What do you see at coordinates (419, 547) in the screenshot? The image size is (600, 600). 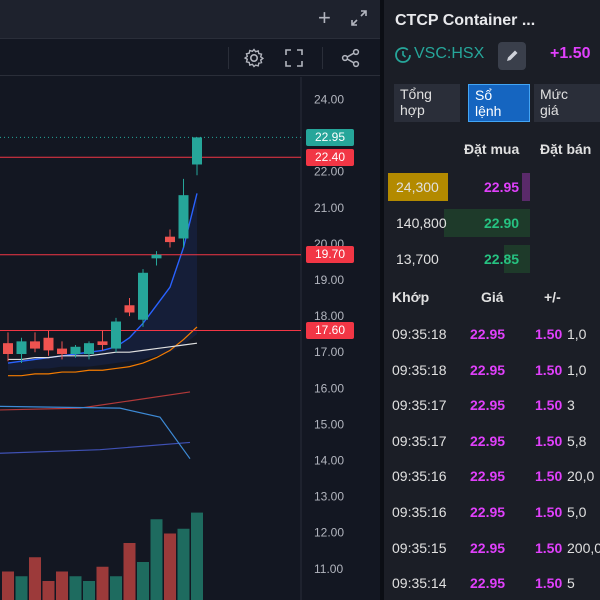 I see `trade-time: 09:35:15` at bounding box center [419, 547].